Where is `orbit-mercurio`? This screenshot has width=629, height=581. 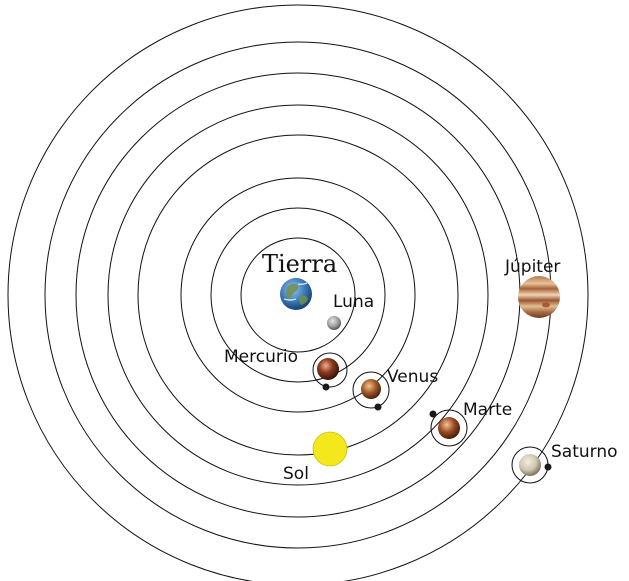 orbit-mercurio is located at coordinates (298, 295).